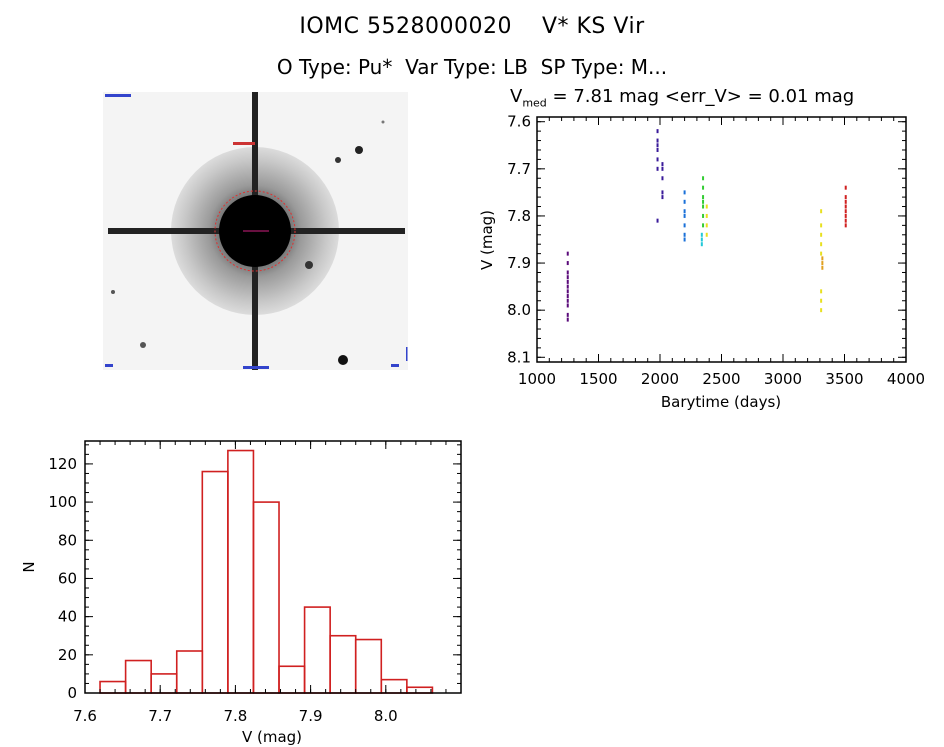 This screenshot has height=747, width=944. I want to click on histogram-ytick-label: 100, so click(62, 502).